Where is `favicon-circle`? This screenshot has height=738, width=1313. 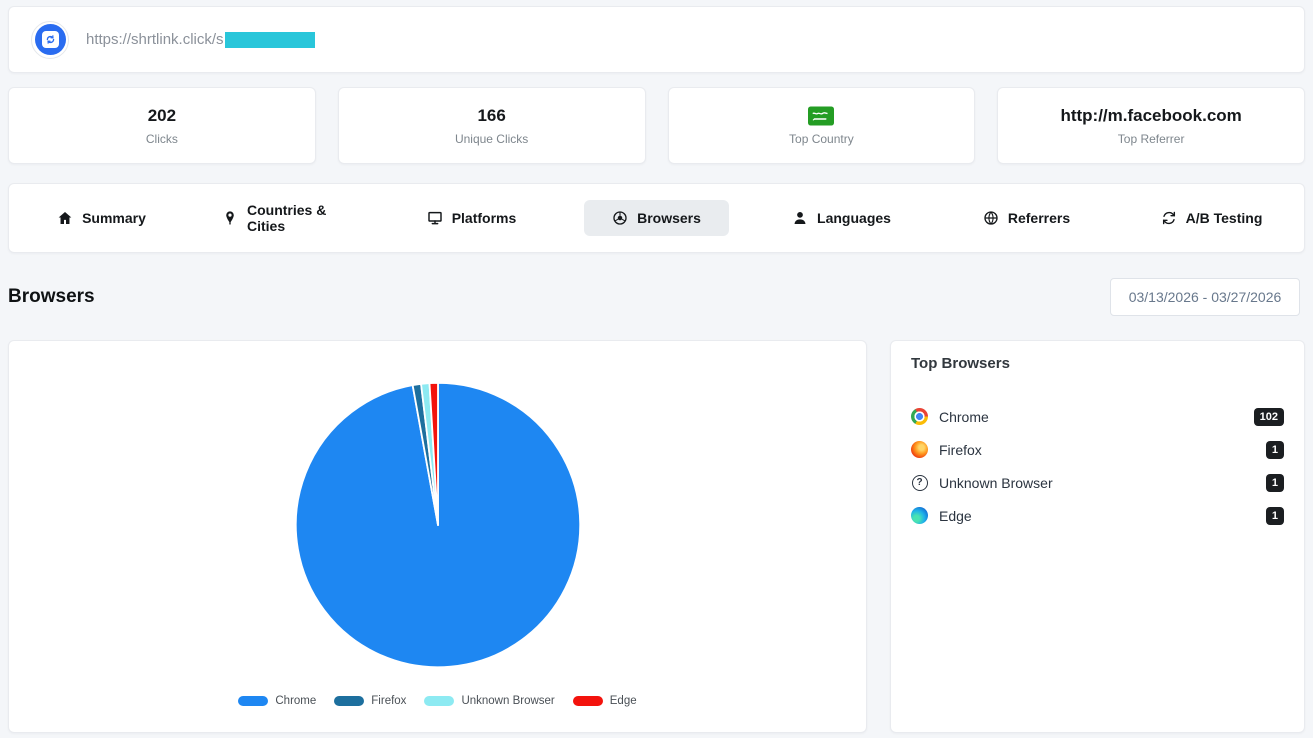 favicon-circle is located at coordinates (50, 39).